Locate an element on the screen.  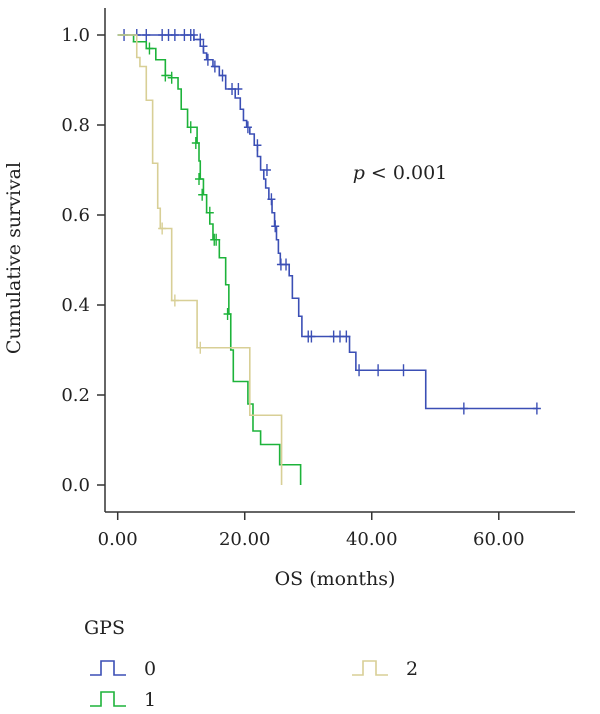
x-tick-label: 20.00 is located at coordinates (245, 539).